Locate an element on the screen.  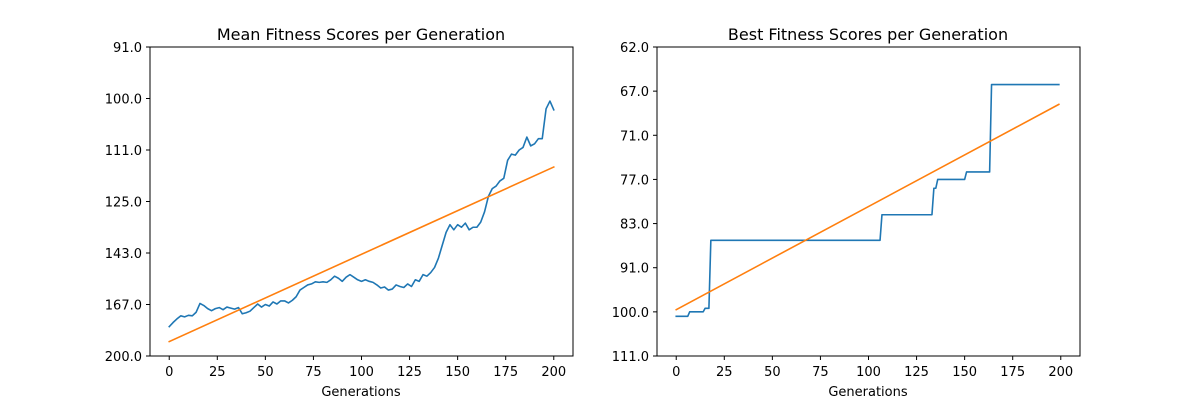
y-tick-label: 143.0 is located at coordinates (123, 254).